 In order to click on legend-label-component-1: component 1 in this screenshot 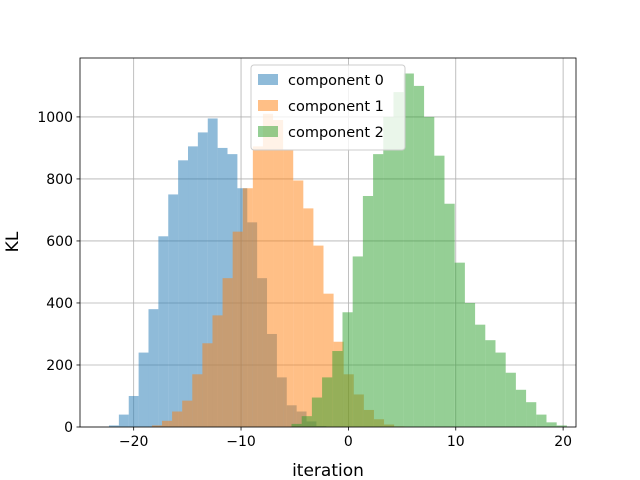, I will do `click(336, 107)`.